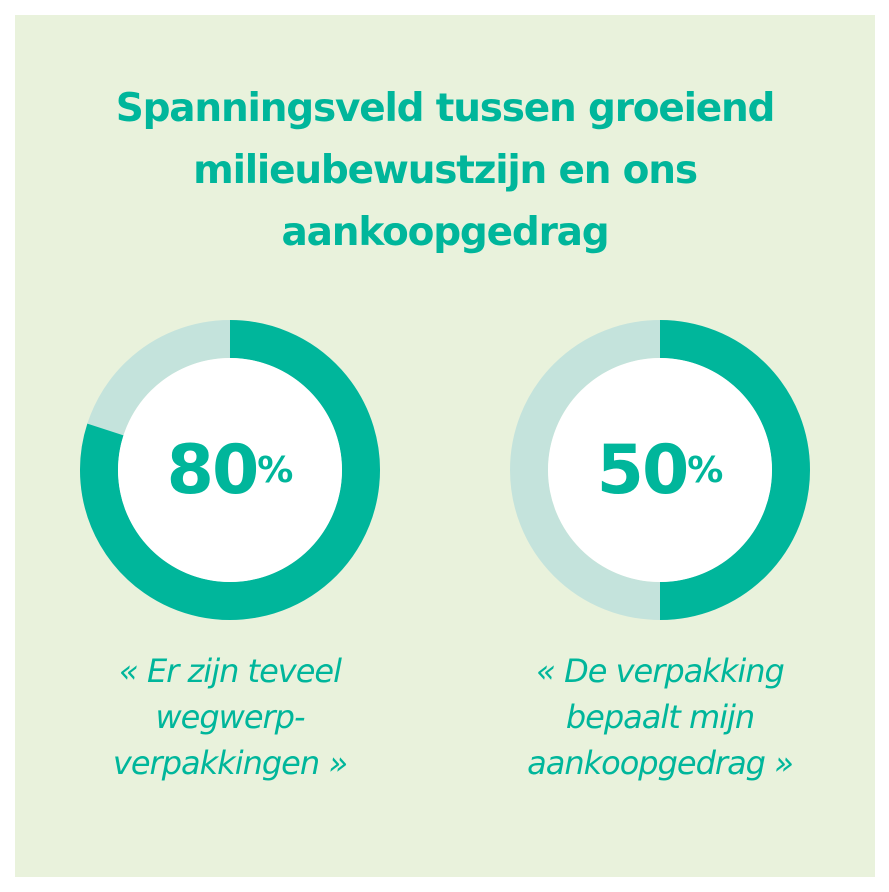 The height and width of the screenshot is (892, 889). What do you see at coordinates (212, 470) in the screenshot?
I see `donut-value-number: 80` at bounding box center [212, 470].